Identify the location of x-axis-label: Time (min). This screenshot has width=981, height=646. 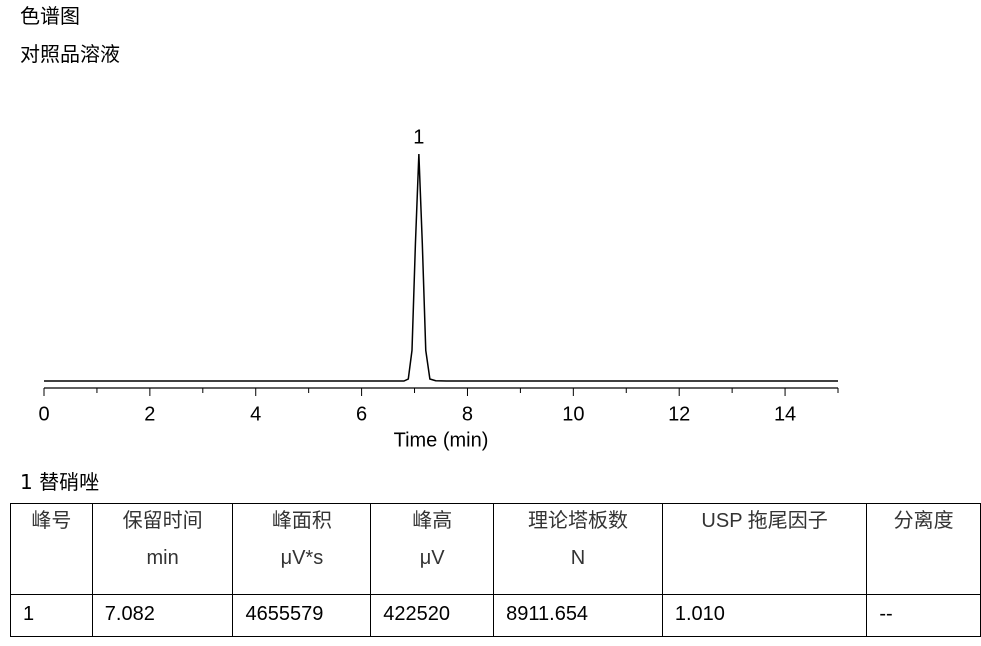
(441, 440).